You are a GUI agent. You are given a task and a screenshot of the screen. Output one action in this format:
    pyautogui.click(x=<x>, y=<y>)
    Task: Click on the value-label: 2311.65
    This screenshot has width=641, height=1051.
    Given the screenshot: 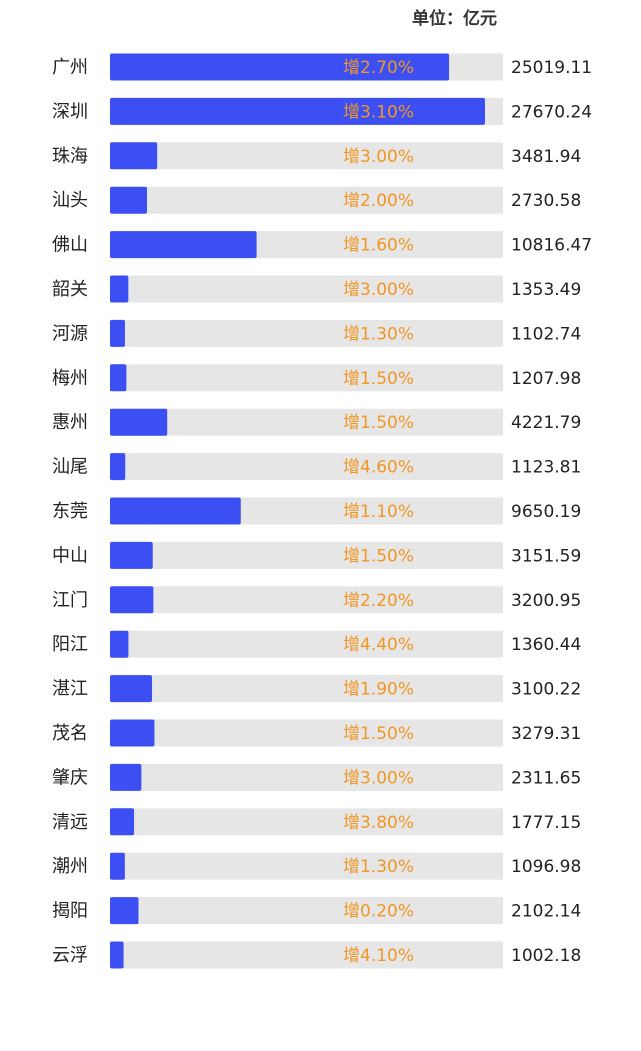 What is the action you would take?
    pyautogui.click(x=546, y=778)
    